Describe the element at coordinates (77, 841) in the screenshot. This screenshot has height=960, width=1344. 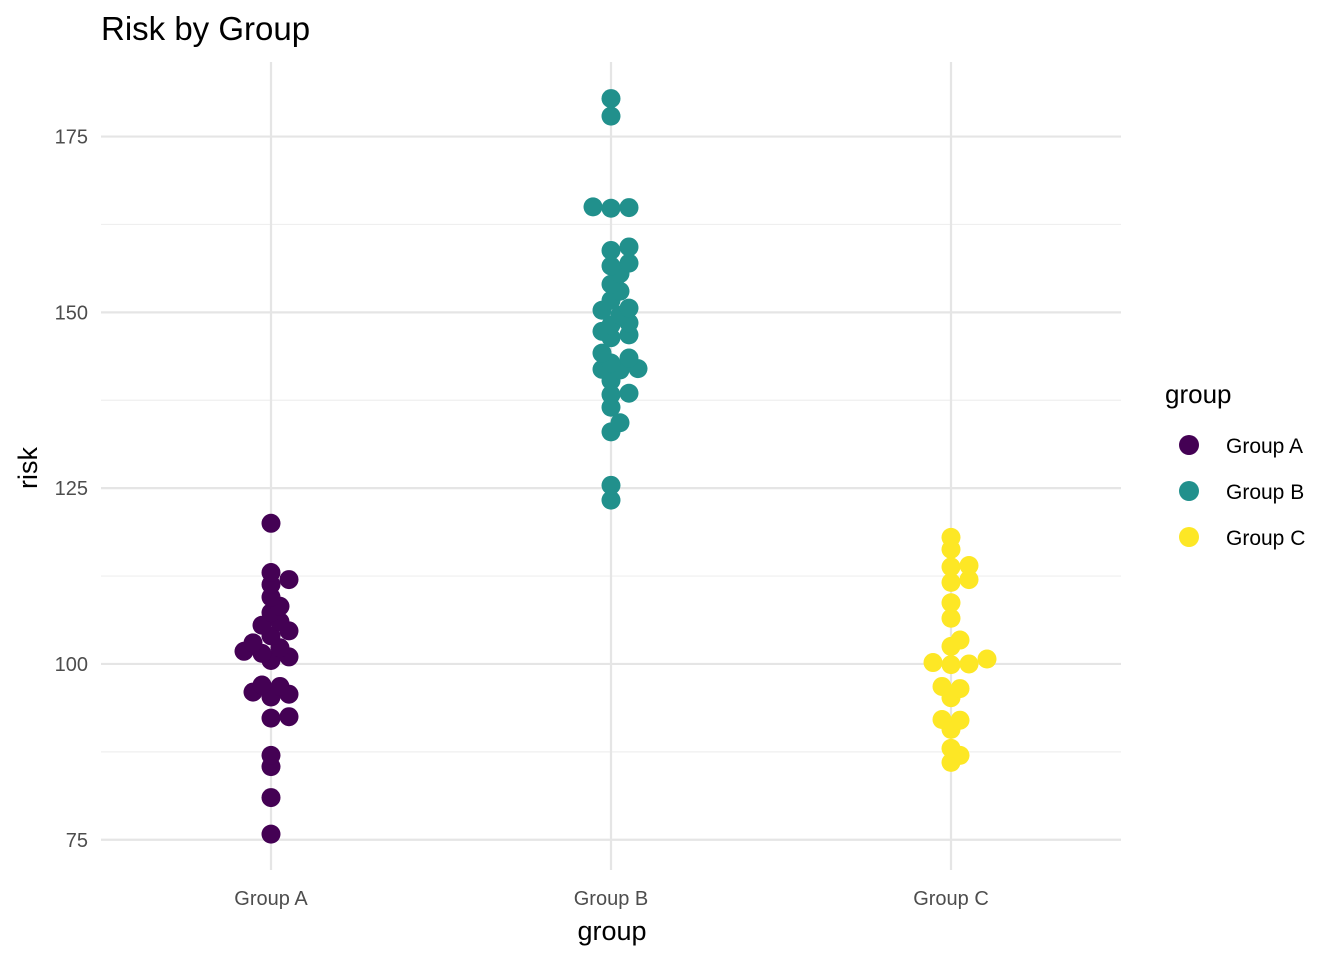
I see `y-tick-label: 75` at that location.